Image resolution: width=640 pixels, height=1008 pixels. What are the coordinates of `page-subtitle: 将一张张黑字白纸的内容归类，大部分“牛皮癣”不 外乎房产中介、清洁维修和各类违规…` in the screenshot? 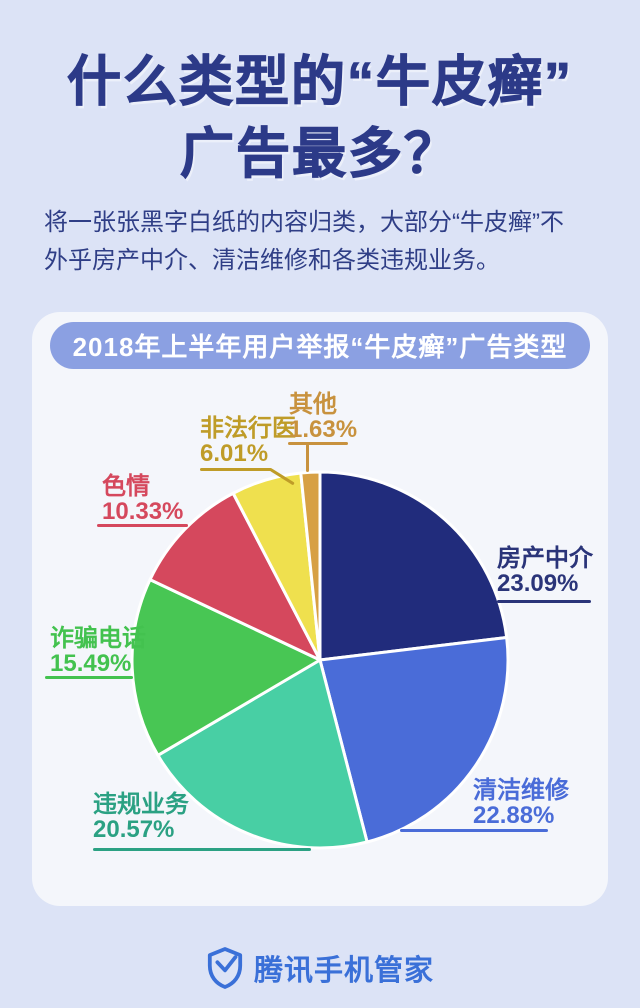 It's located at (324, 242).